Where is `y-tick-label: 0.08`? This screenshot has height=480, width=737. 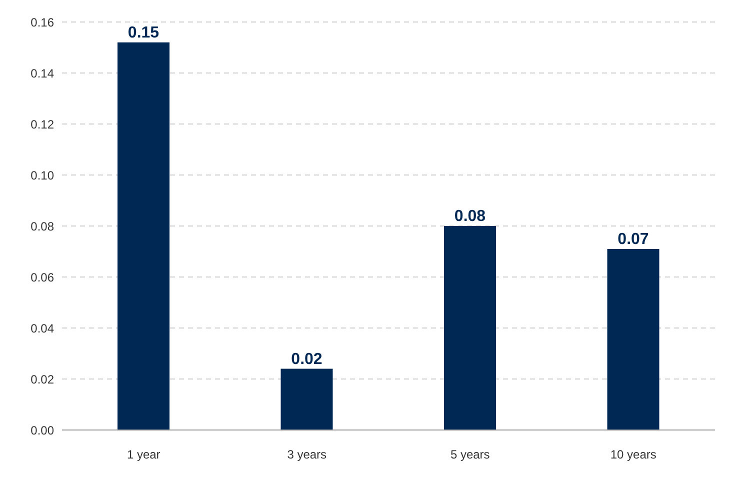
y-tick-label: 0.08 is located at coordinates (42, 226).